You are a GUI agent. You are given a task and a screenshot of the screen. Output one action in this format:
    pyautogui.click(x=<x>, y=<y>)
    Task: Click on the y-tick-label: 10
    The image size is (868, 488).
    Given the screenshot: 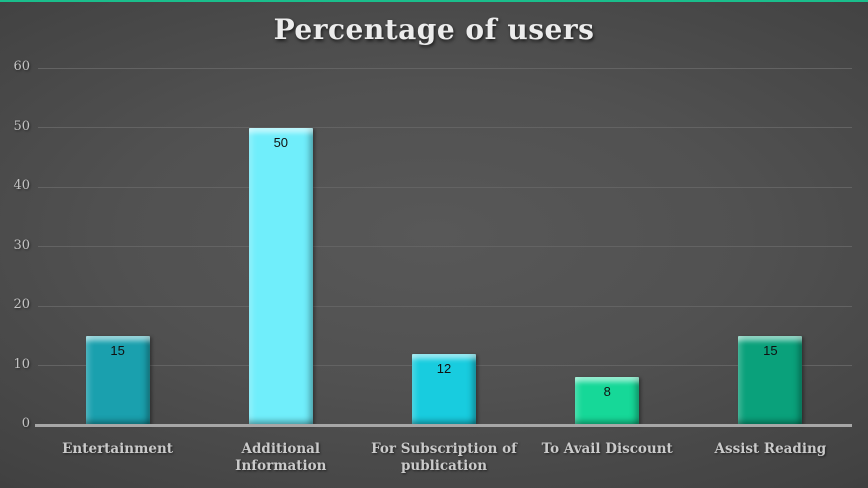 What is the action you would take?
    pyautogui.click(x=21, y=364)
    